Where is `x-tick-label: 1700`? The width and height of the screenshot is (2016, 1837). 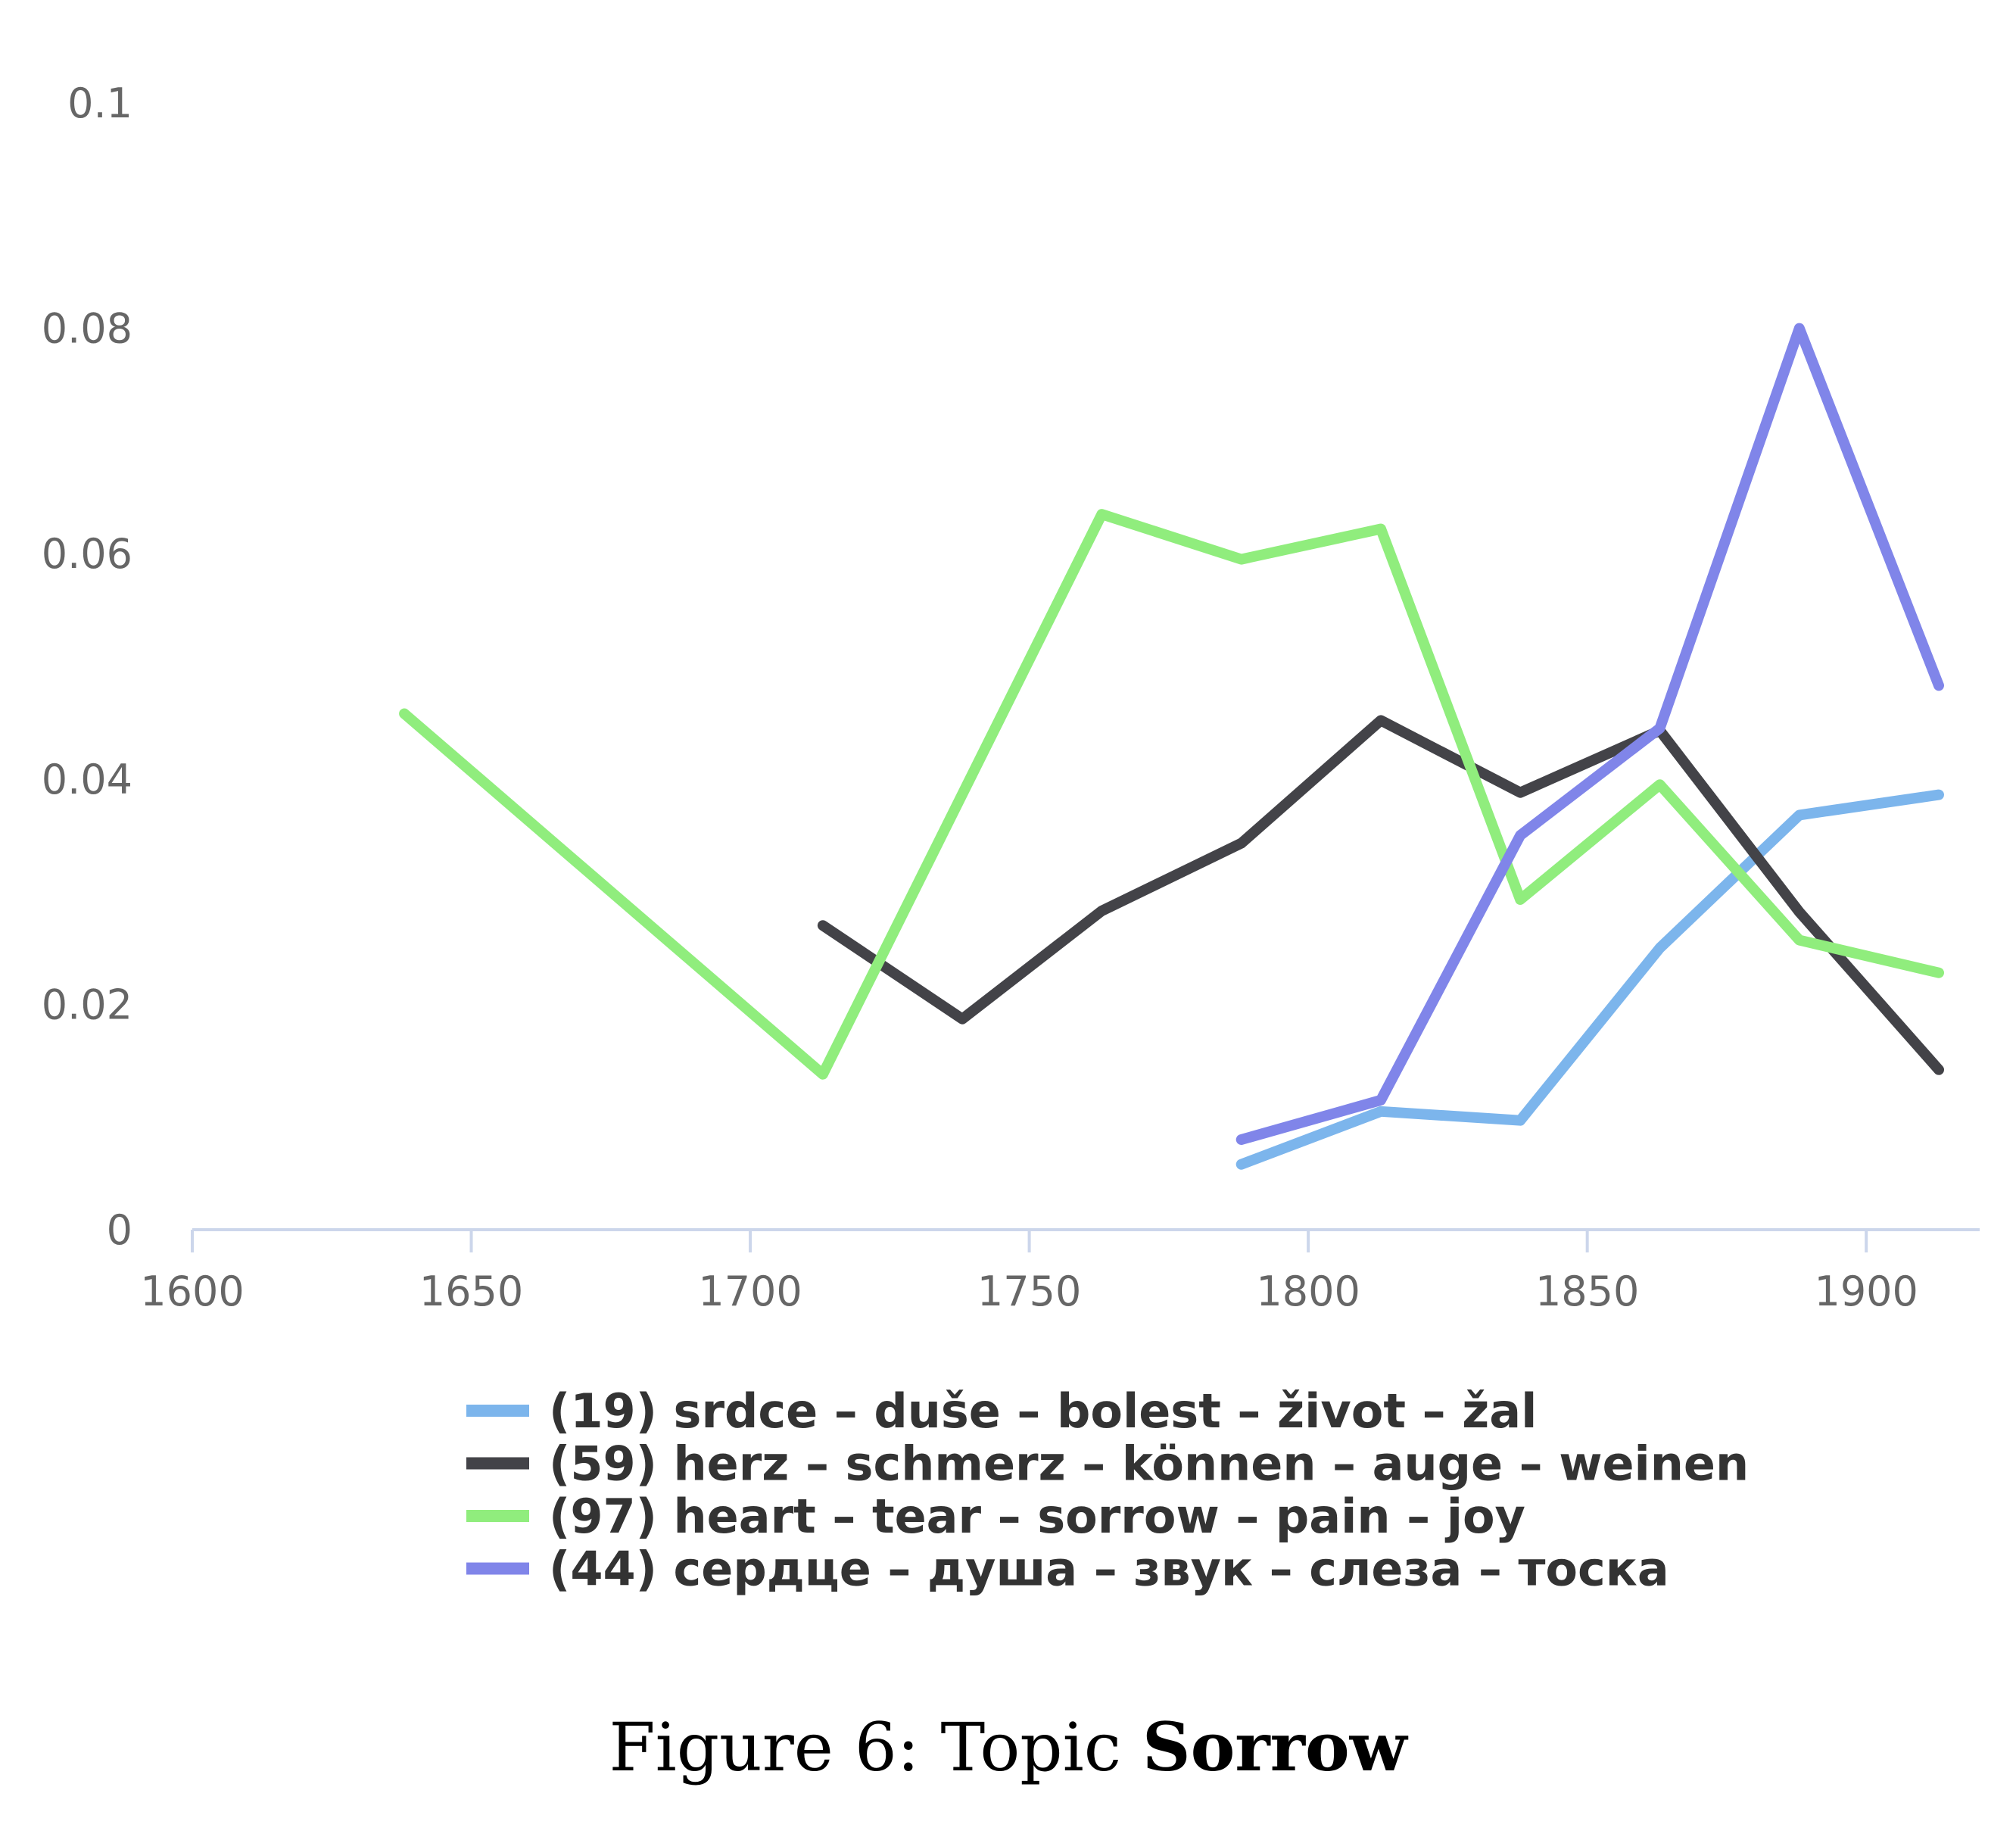 x-tick-label: 1700 is located at coordinates (750, 1291).